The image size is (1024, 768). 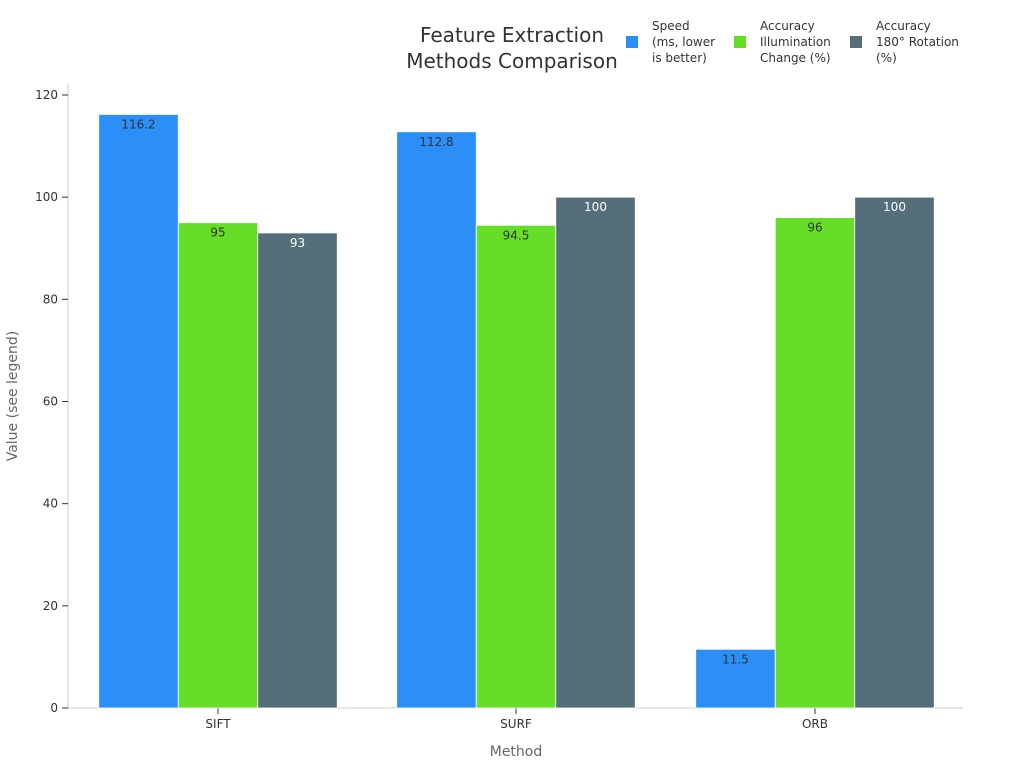 What do you see at coordinates (50, 504) in the screenshot?
I see `y-tick-label: 40` at bounding box center [50, 504].